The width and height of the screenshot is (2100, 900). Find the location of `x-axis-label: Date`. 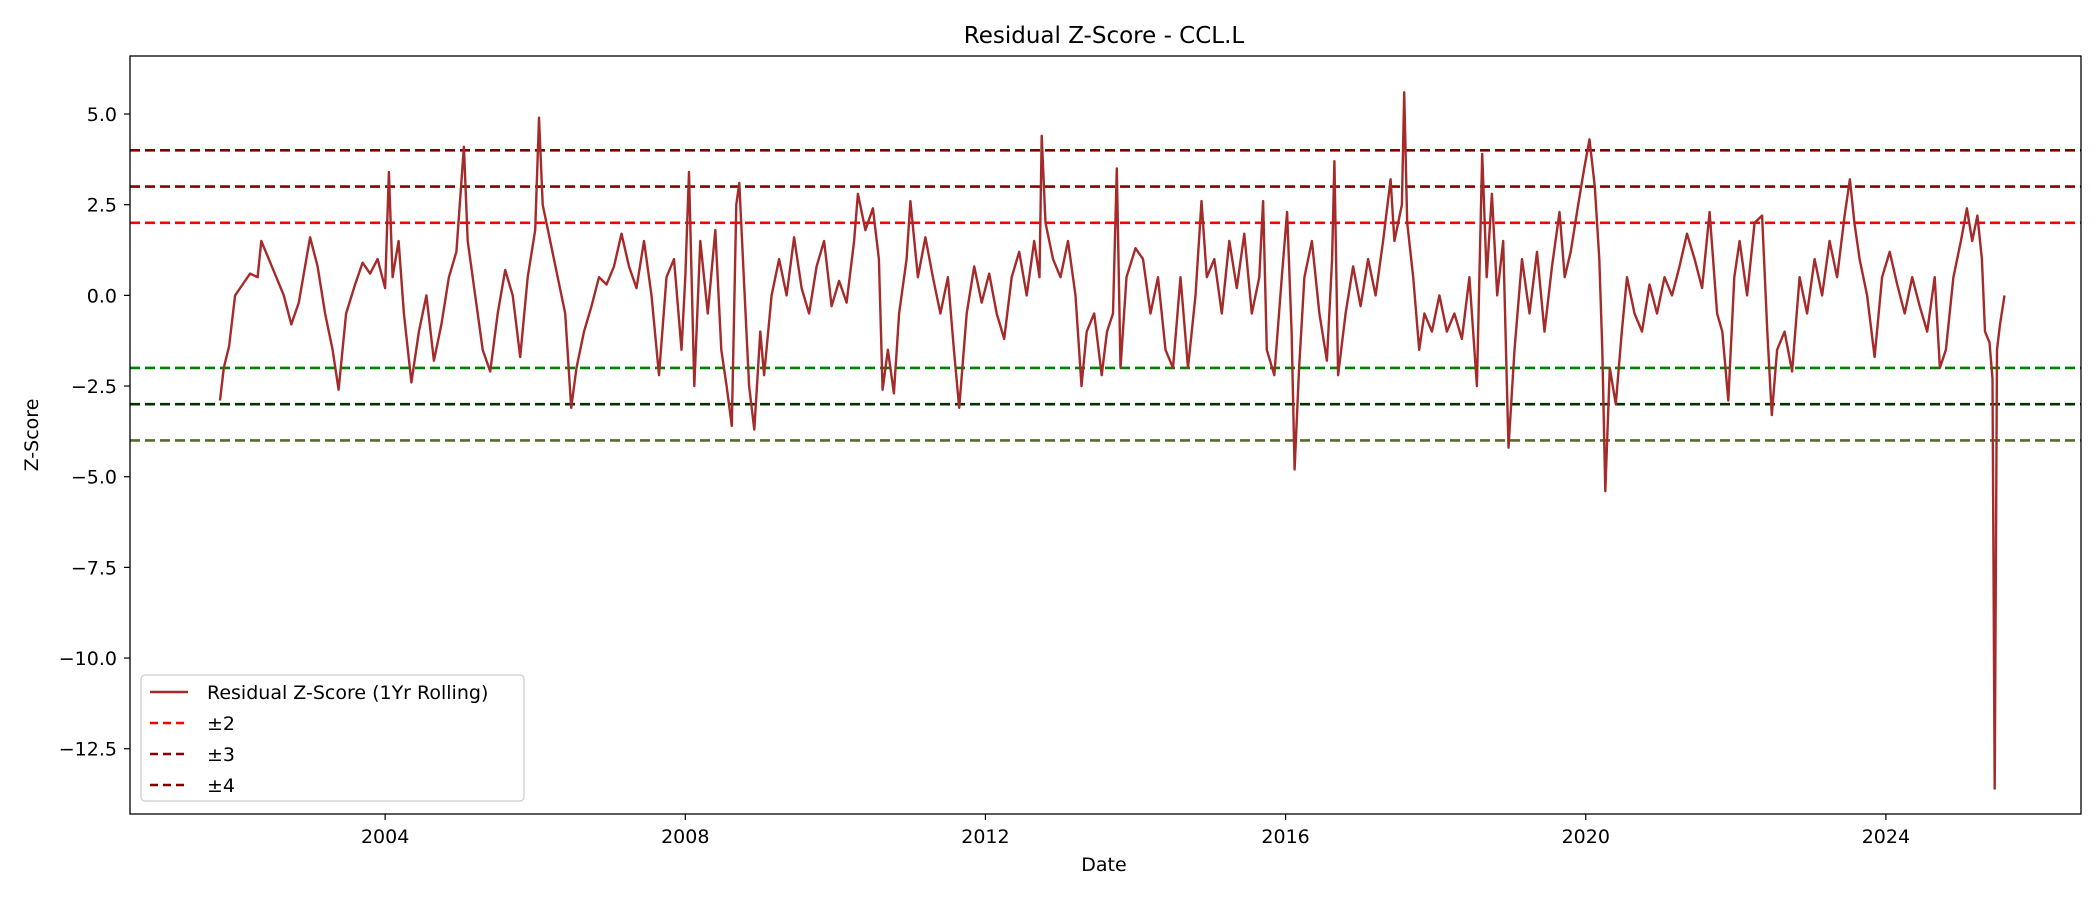

x-axis-label: Date is located at coordinates (1103, 865).